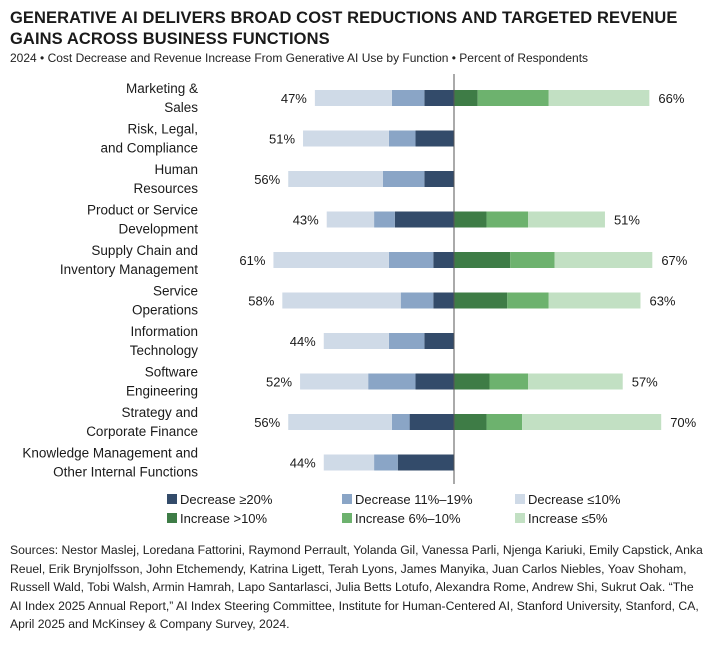 The image size is (717, 664). What do you see at coordinates (158, 229) in the screenshot?
I see `category-label-line: Development` at bounding box center [158, 229].